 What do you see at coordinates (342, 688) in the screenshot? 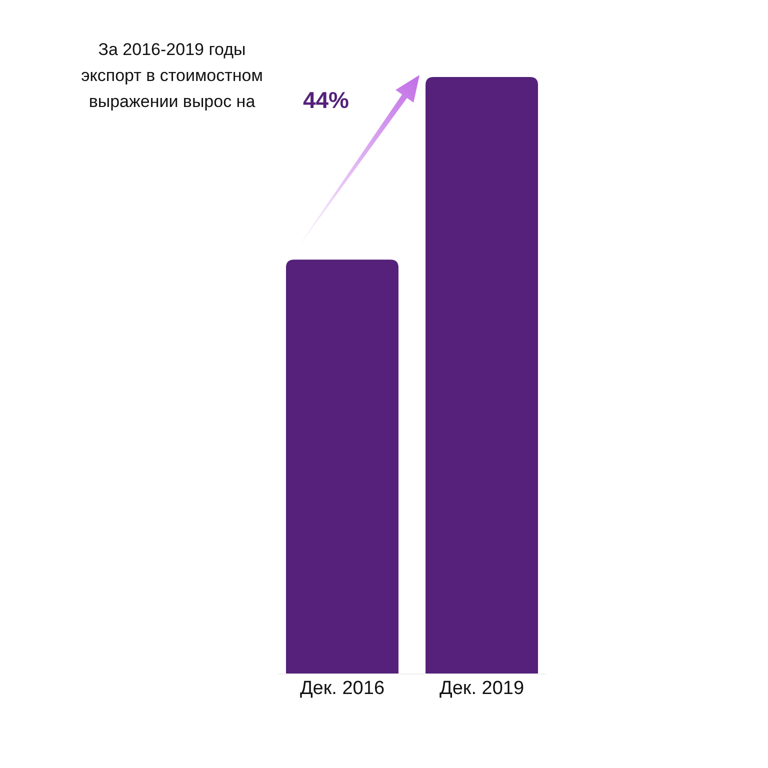
I see `x-tick-label: Дек. 2016` at bounding box center [342, 688].